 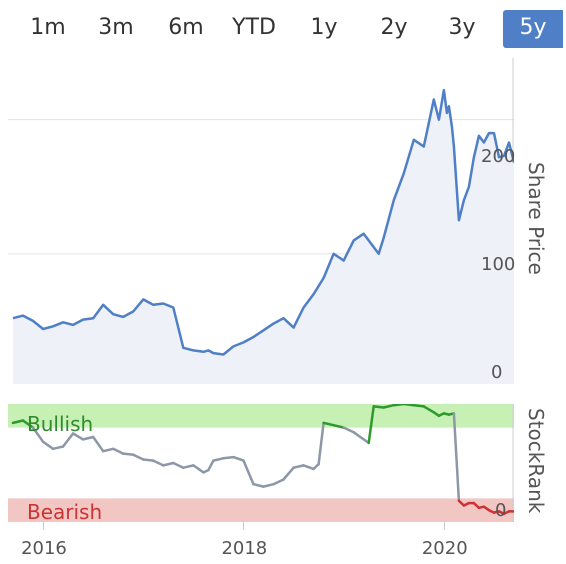 I want to click on x-tick-label-2018: 2018, so click(x=244, y=548).